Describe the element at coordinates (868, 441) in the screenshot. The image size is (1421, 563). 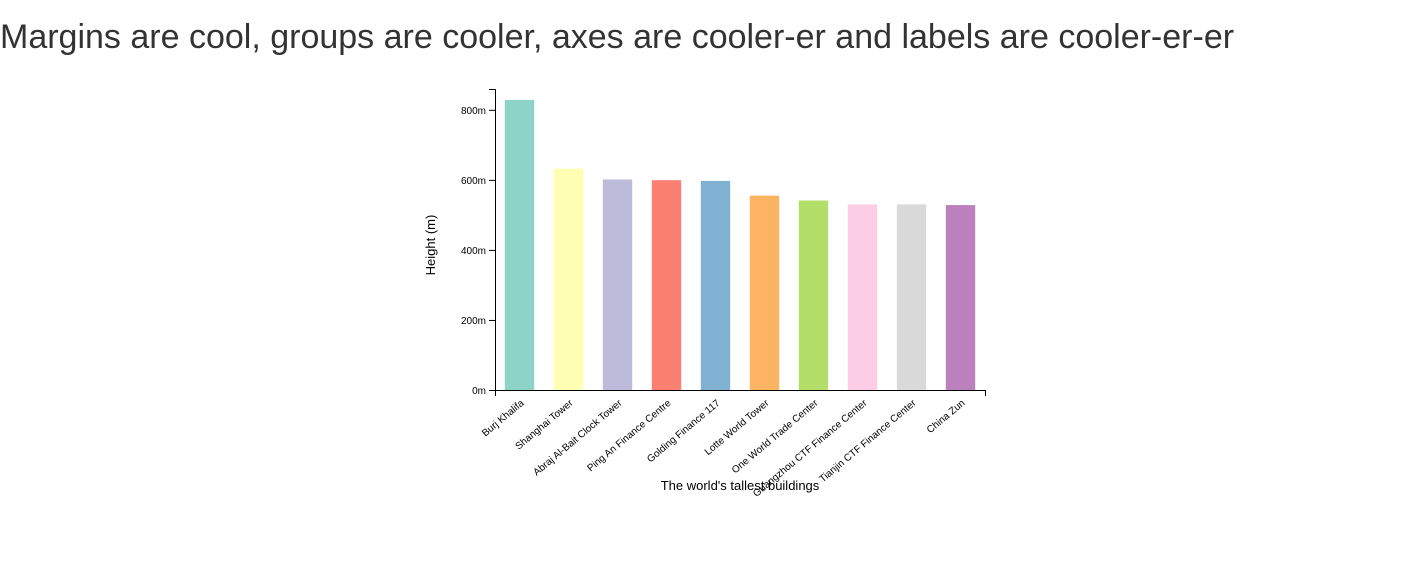
I see `x-tick-label: Tianjin CTF Finance Center` at that location.